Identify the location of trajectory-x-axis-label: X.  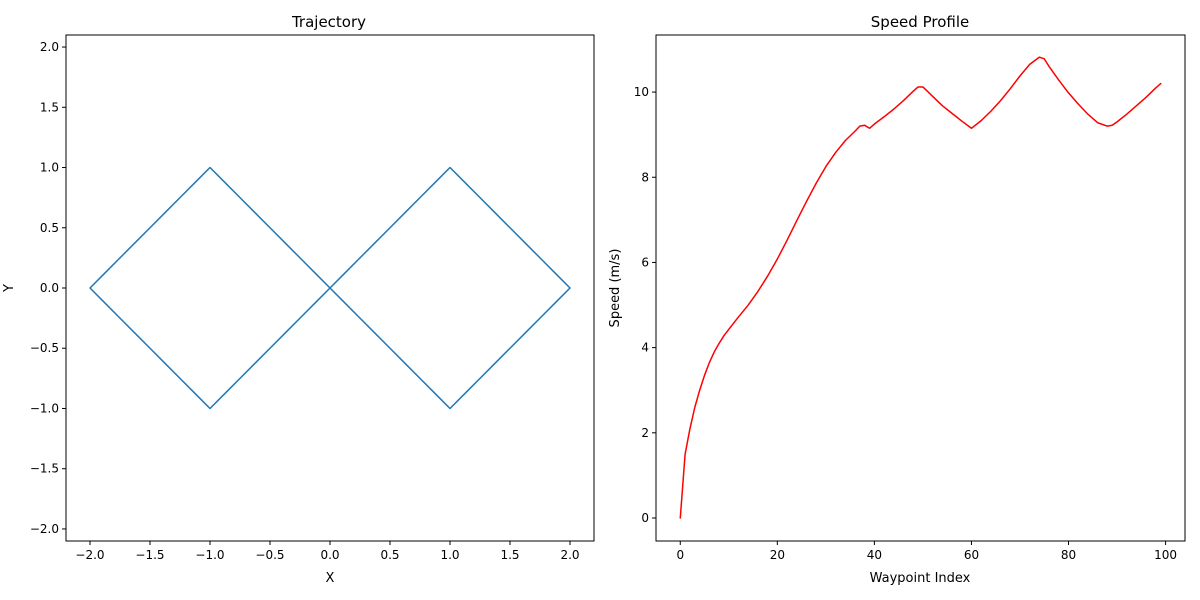
(330, 578).